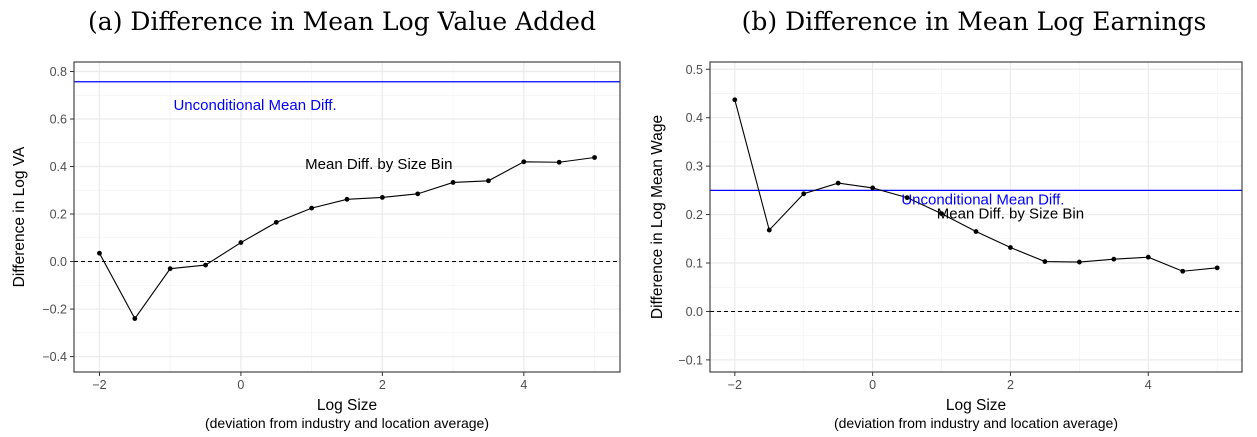  What do you see at coordinates (54, 357) in the screenshot?
I see `y-tick-label: −0.4` at bounding box center [54, 357].